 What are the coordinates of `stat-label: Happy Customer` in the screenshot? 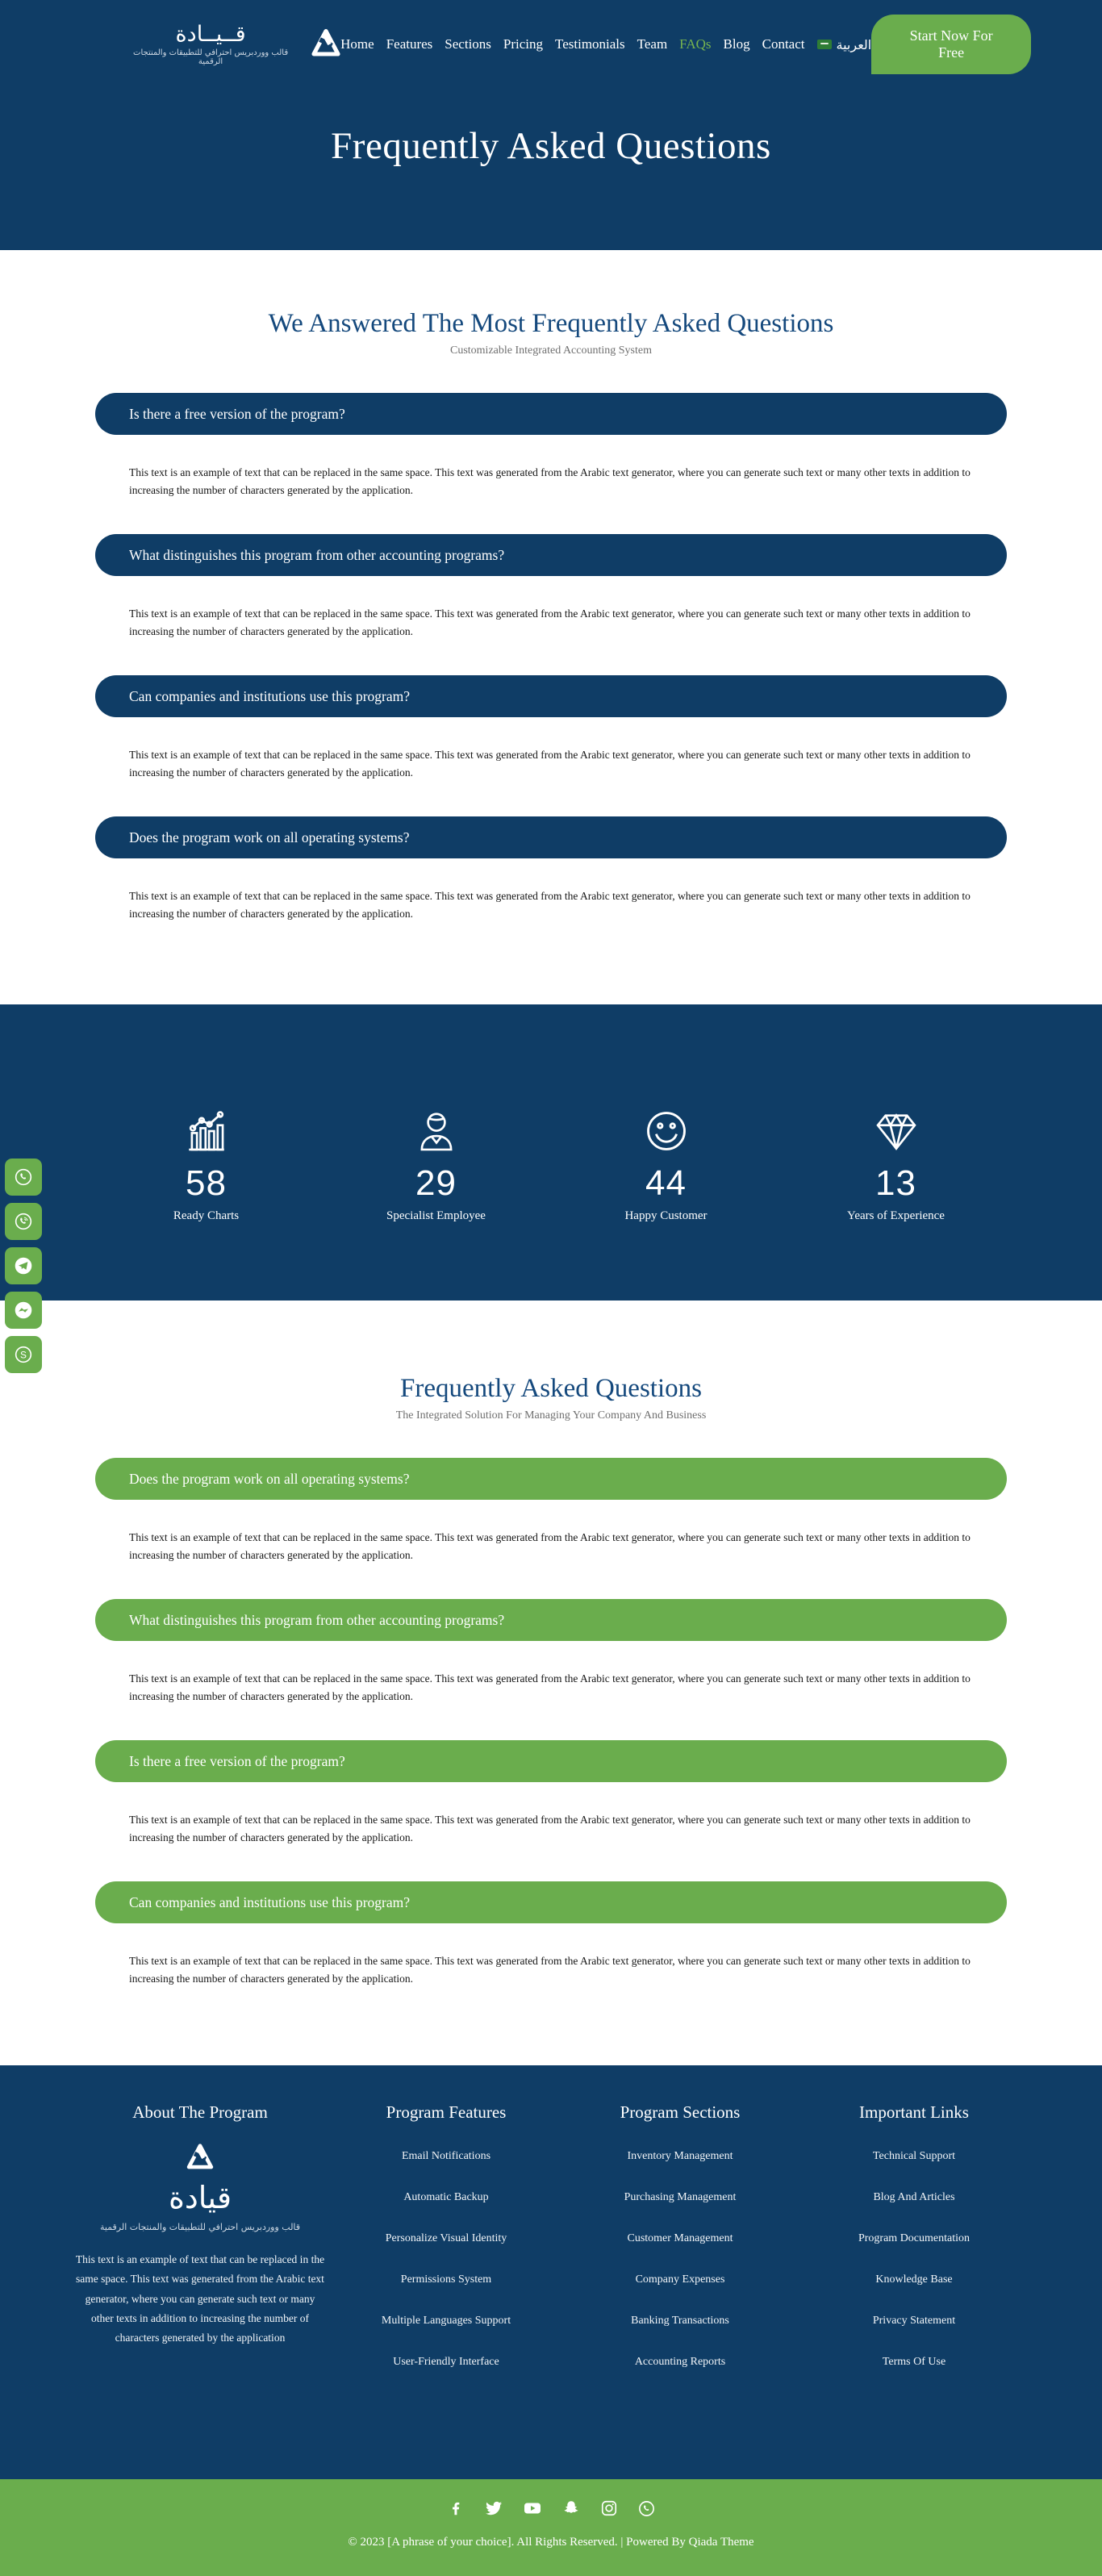 It's located at (666, 1215).